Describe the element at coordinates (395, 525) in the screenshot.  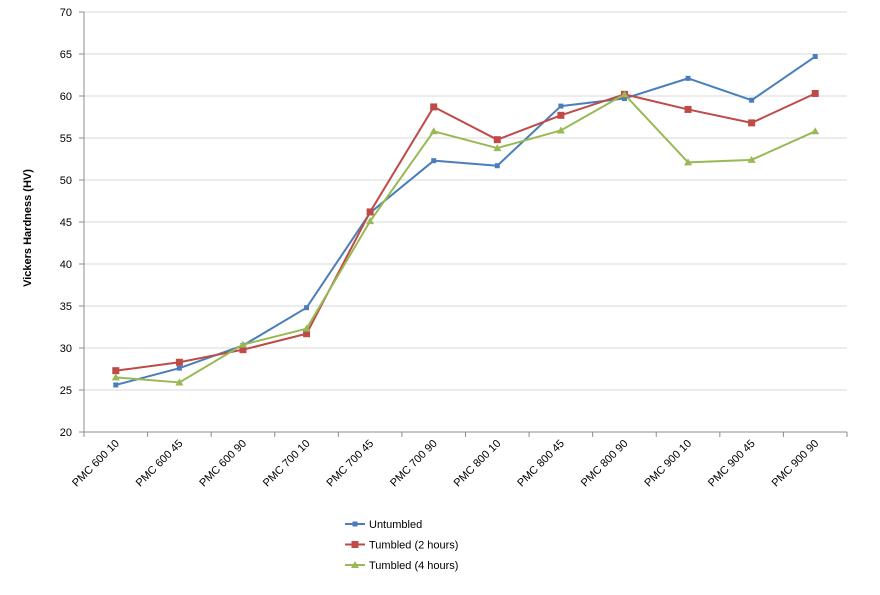
I see `legend-label-1: Untumbled` at that location.